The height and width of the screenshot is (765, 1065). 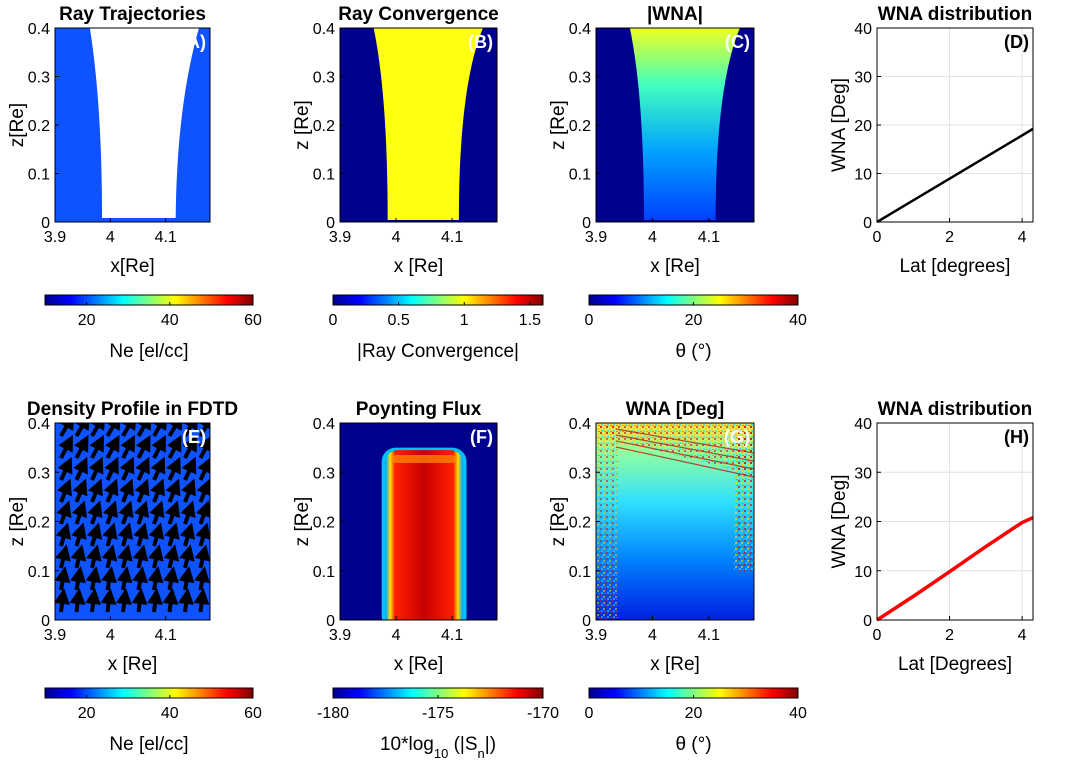 I want to click on x-tick-label: 0, so click(x=877, y=635).